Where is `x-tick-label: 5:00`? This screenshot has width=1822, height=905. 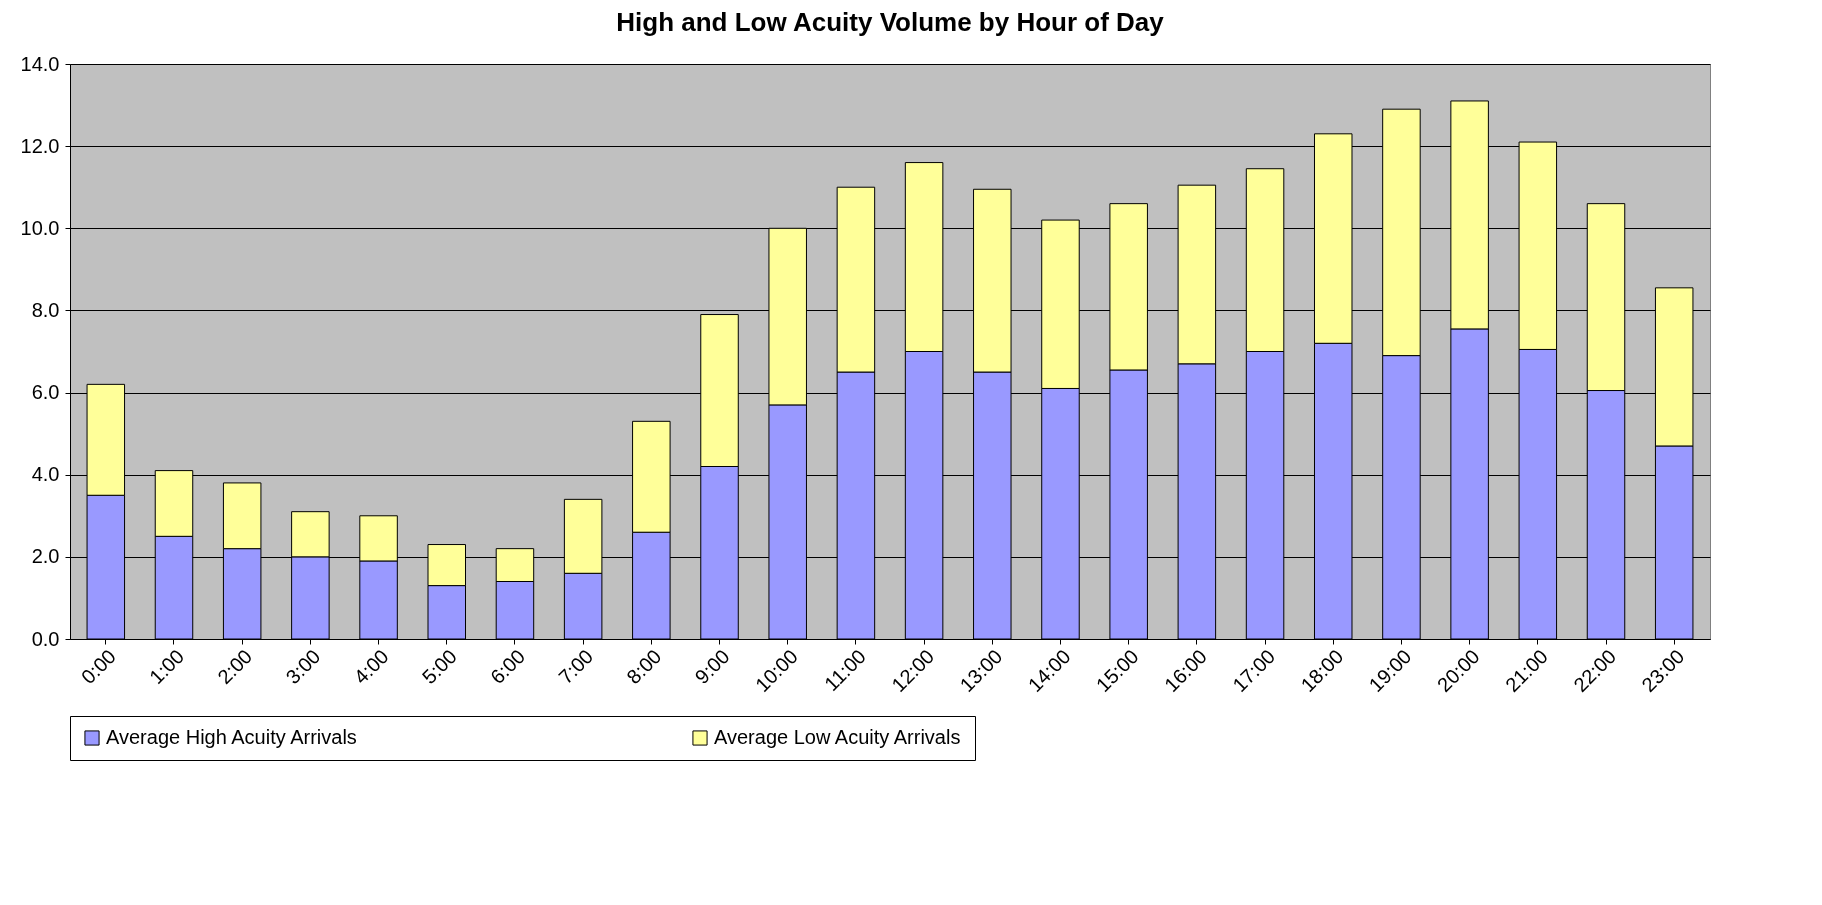 x-tick-label: 5:00 is located at coordinates (439, 667).